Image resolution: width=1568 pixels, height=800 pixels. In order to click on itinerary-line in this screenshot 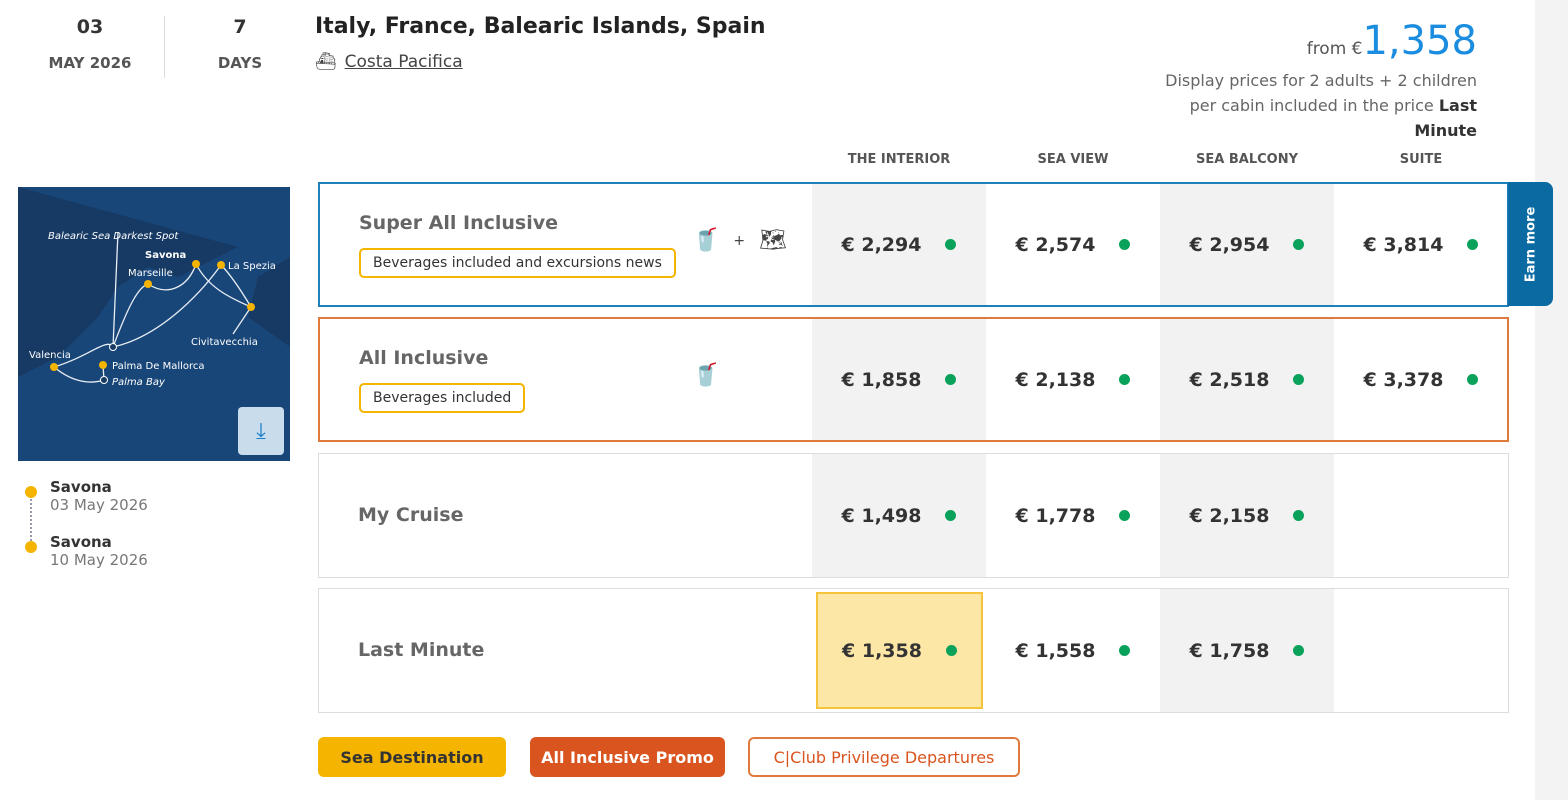, I will do `click(31, 520)`.